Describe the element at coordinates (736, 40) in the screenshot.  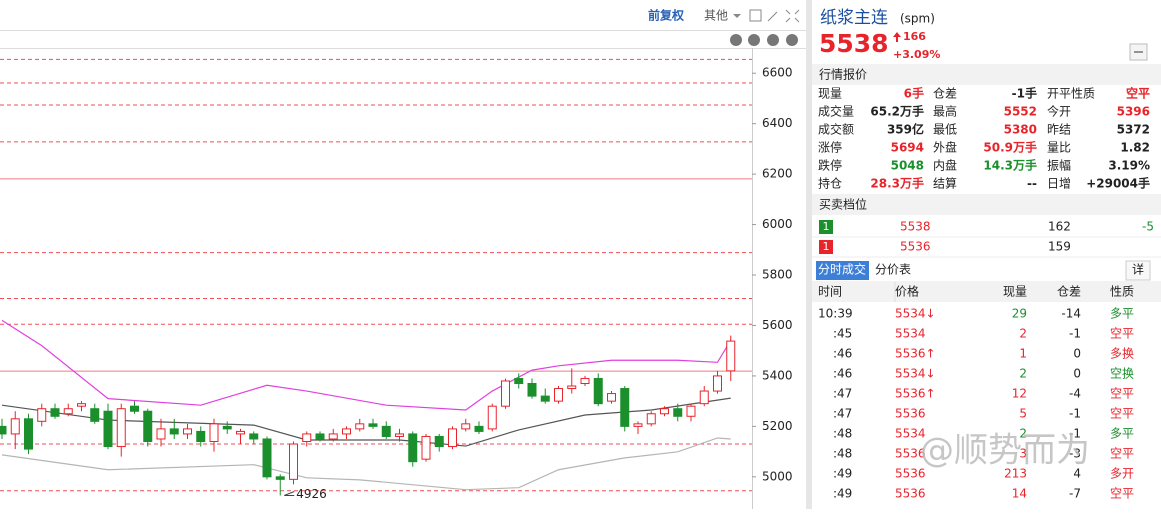
I see `minimize-button` at that location.